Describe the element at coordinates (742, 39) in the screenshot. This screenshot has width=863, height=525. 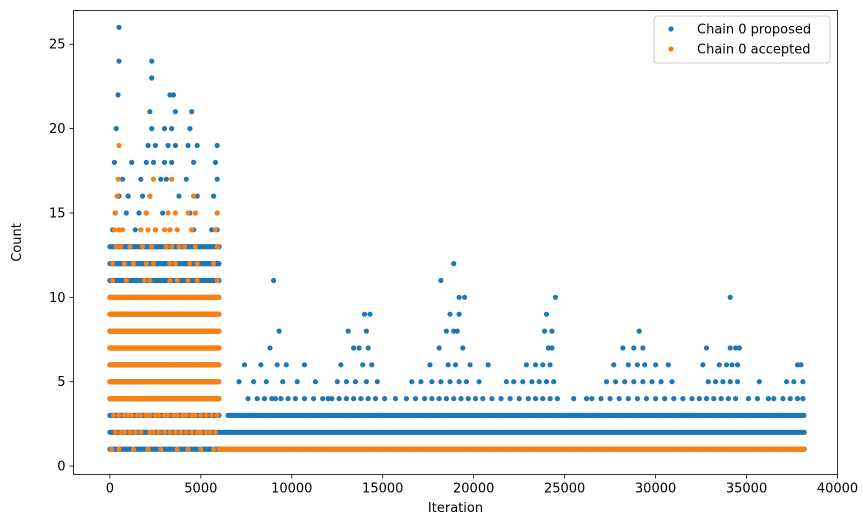
I see `legend-box` at that location.